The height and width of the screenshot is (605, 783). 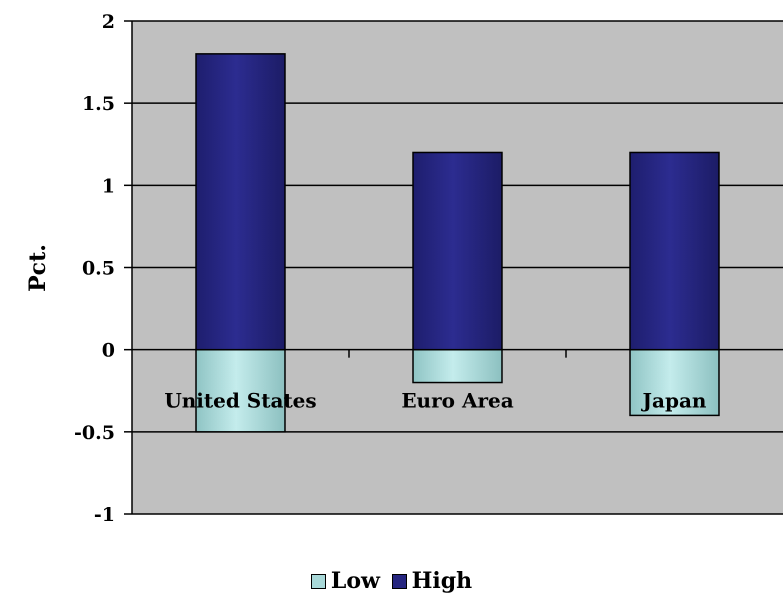 I want to click on y-tick-label: 2, so click(x=108, y=22).